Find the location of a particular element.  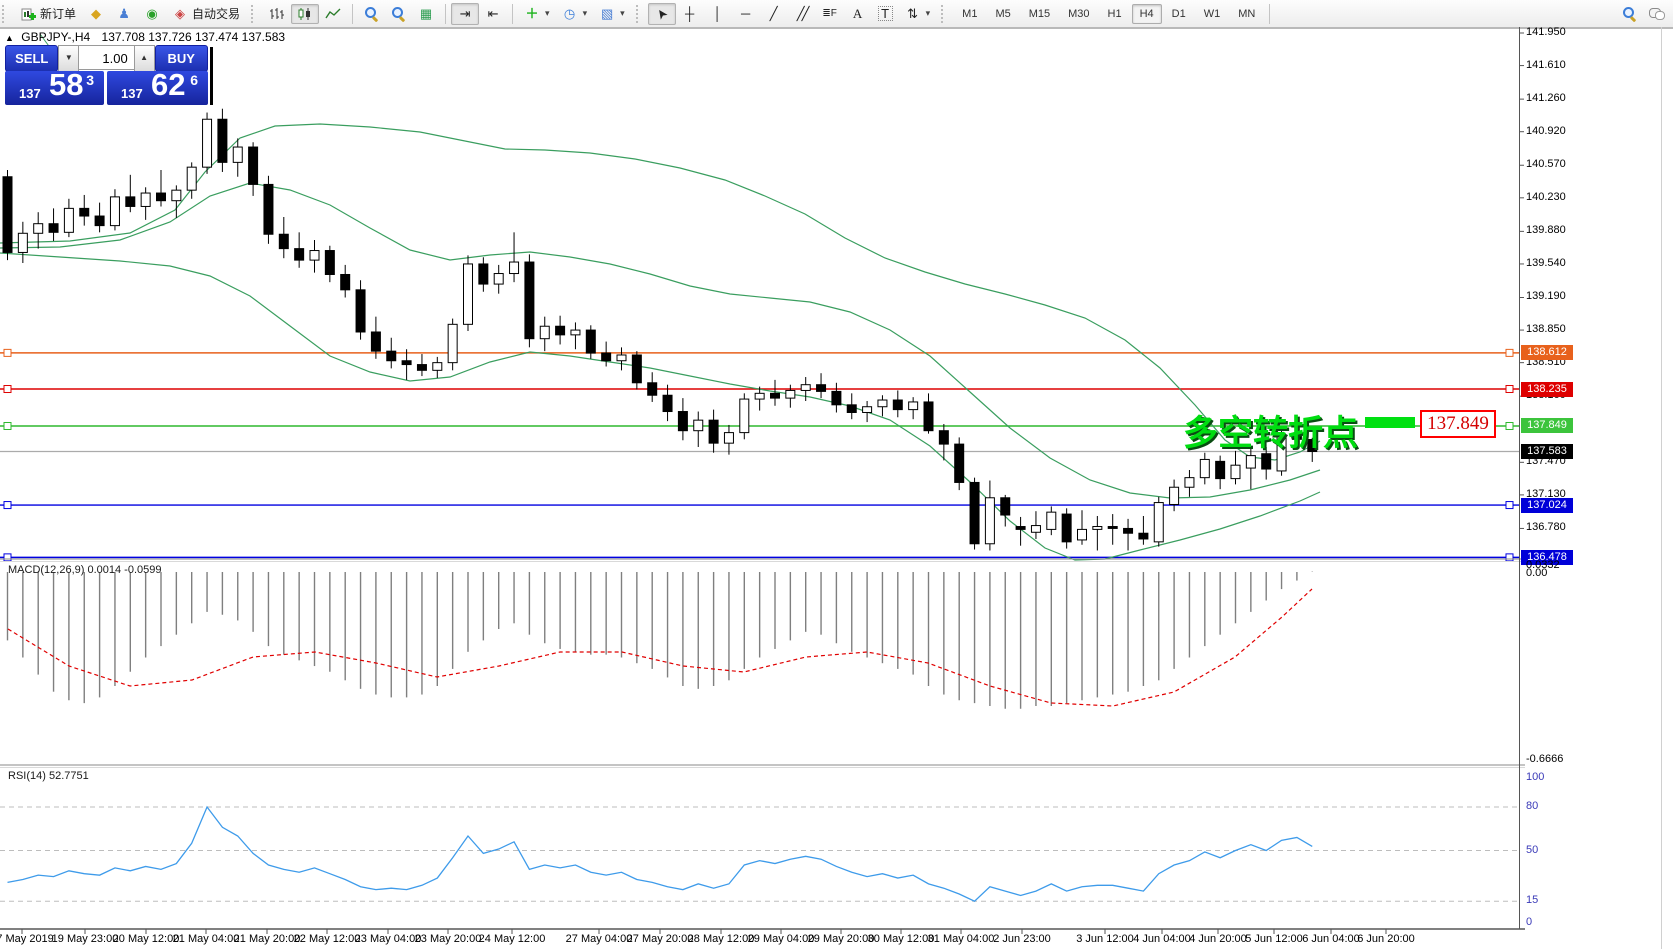

volume-down-stepper: ▼ is located at coordinates (69, 58).